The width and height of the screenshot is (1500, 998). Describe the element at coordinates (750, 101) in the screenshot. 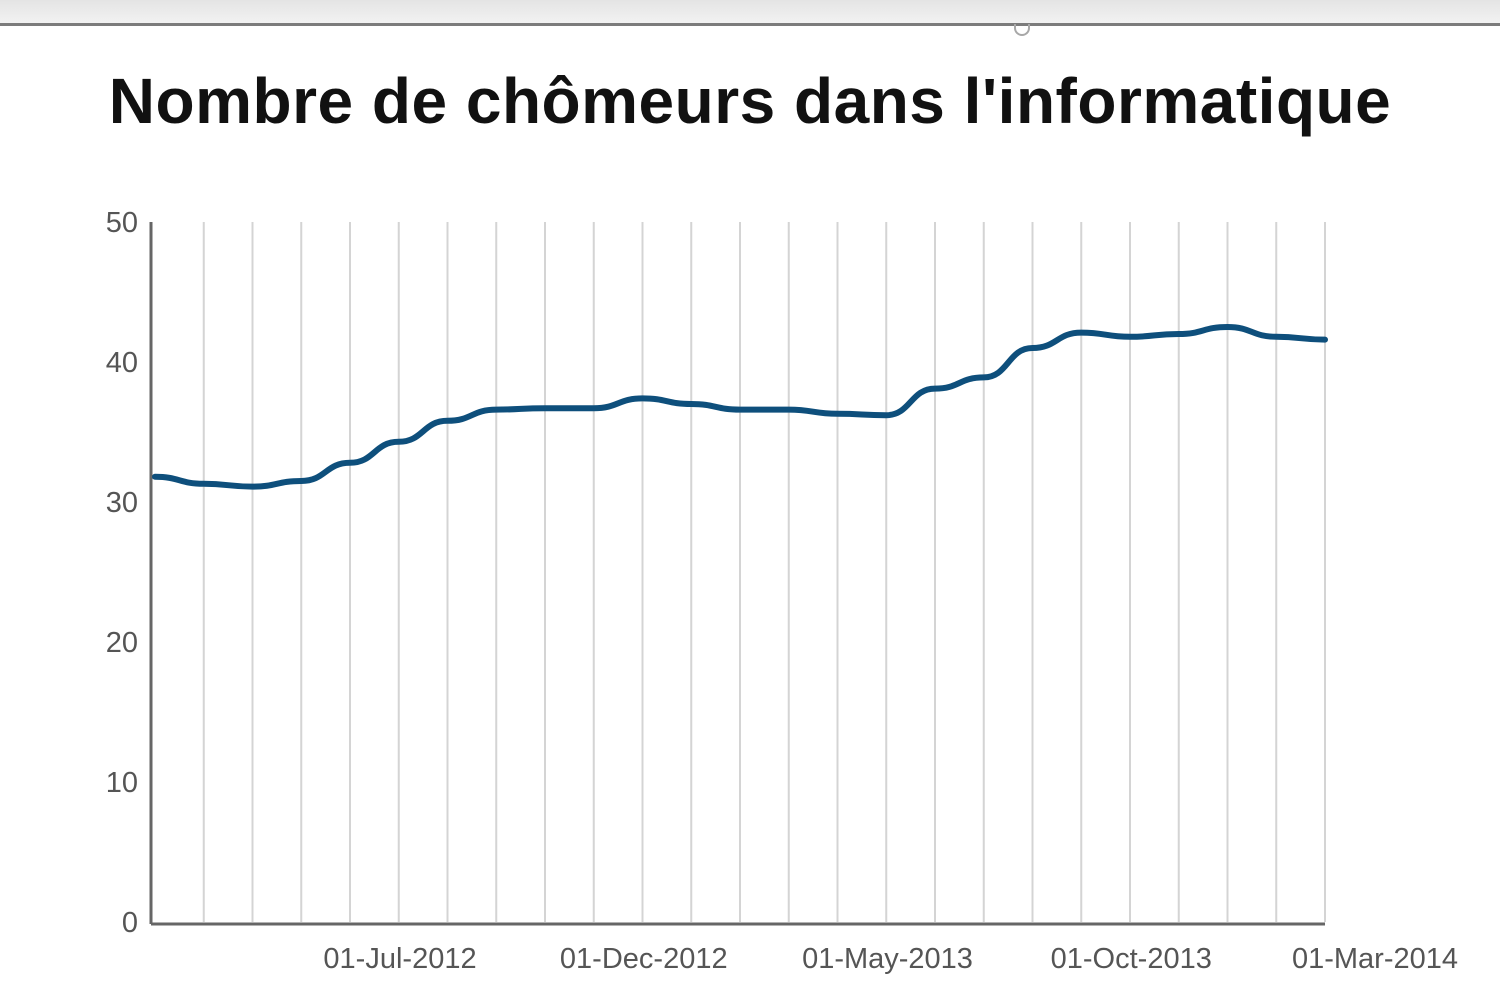

I see `chart-title: Nombre de chômeurs dans l'informatique` at that location.